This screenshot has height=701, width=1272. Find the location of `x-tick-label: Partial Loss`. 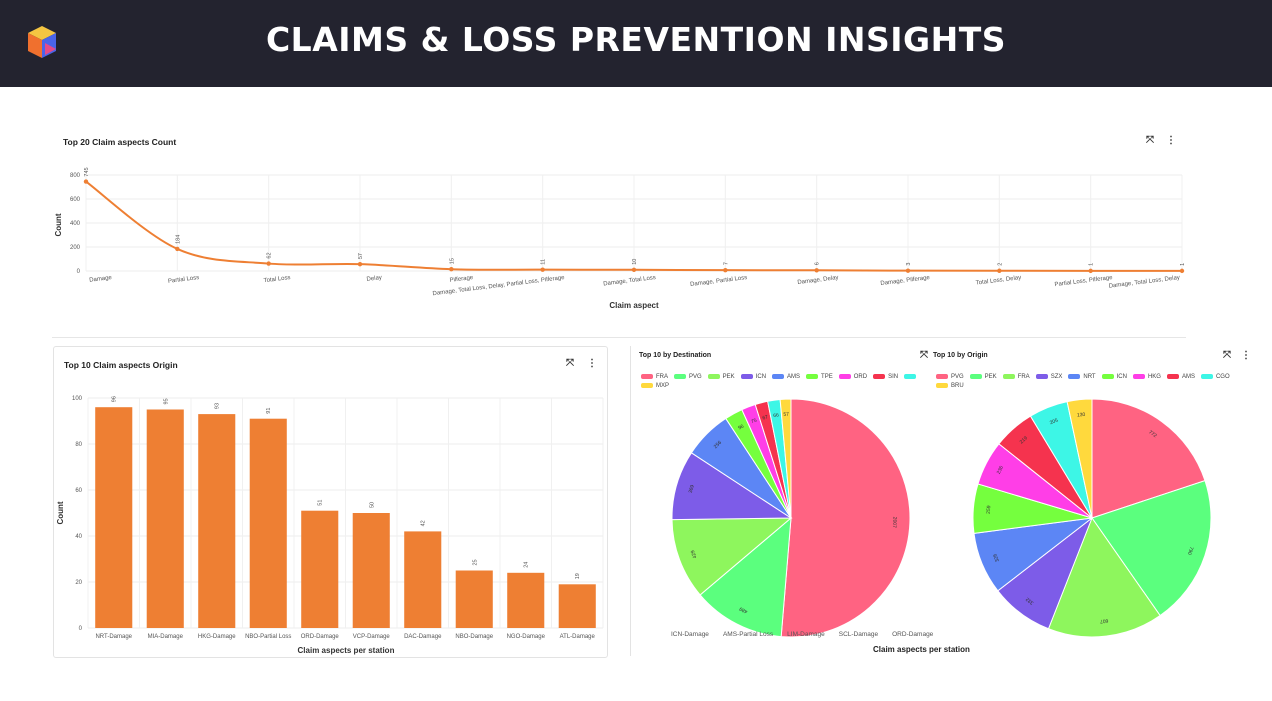

x-tick-label: Partial Loss is located at coordinates (184, 280).